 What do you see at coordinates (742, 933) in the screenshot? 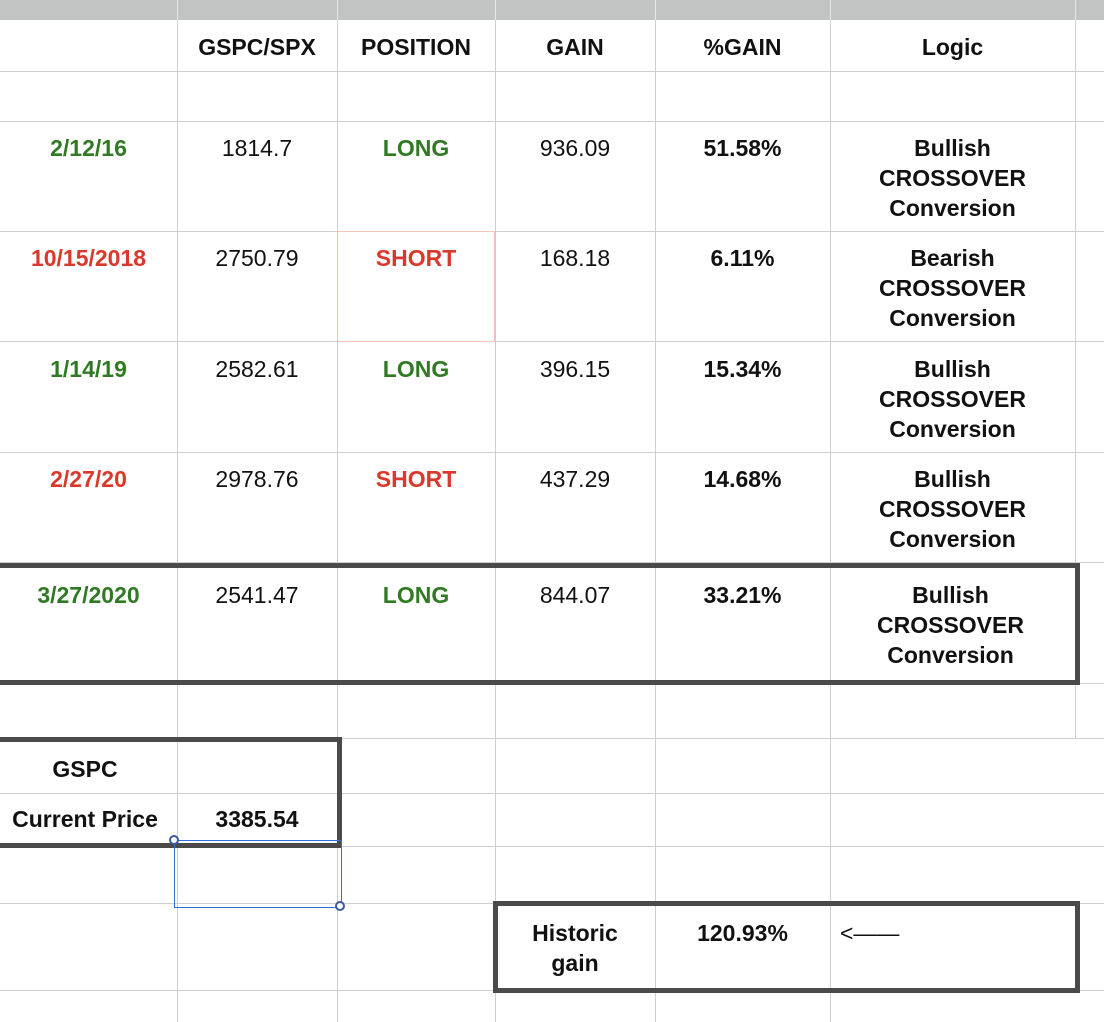
I see `historic-gain-value: 120.93%` at bounding box center [742, 933].